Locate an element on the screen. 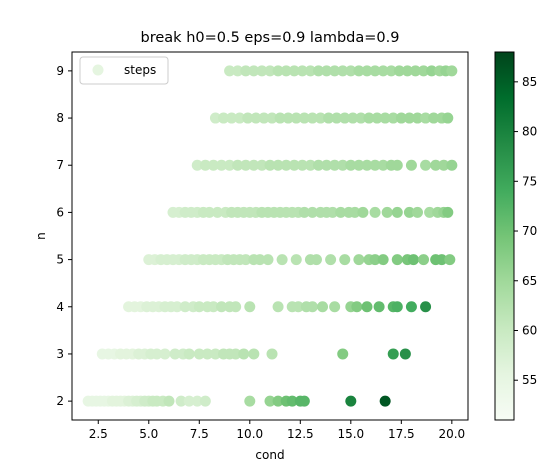 Image resolution: width=556 pixels, height=466 pixels. x-axis-title: cond is located at coordinates (269, 455).